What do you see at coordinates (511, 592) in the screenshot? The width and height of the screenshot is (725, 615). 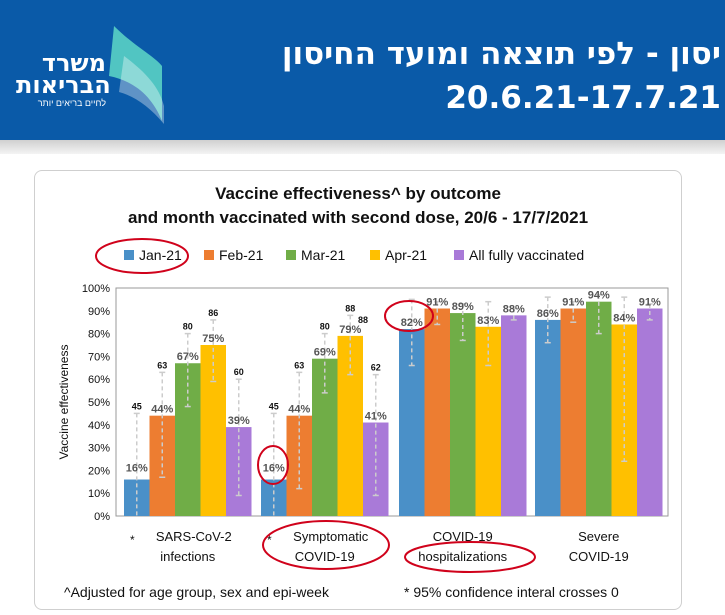 I see `footnote-confidence: * 95% confidence interal crosses 0` at bounding box center [511, 592].